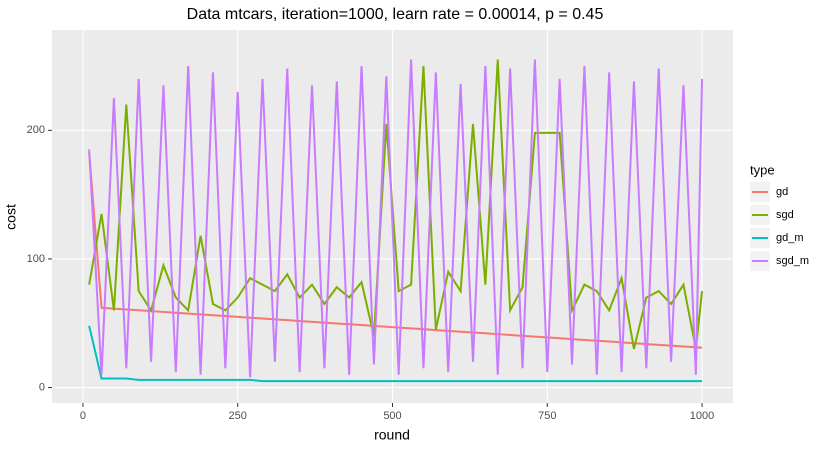 This screenshot has height=450, width=840. What do you see at coordinates (42, 387) in the screenshot?
I see `y-tick-label: 0` at bounding box center [42, 387].